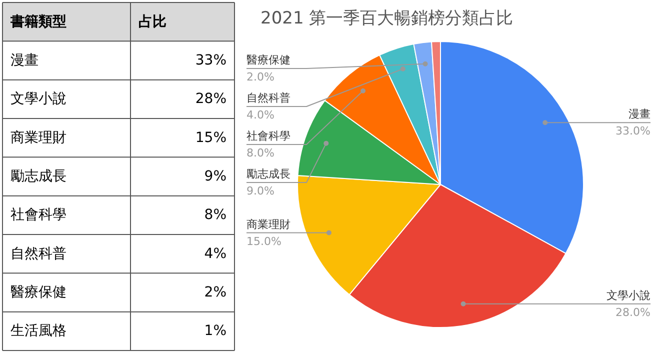  What do you see at coordinates (260, 115) in the screenshot?
I see `data-label: 4.0%` at bounding box center [260, 115].